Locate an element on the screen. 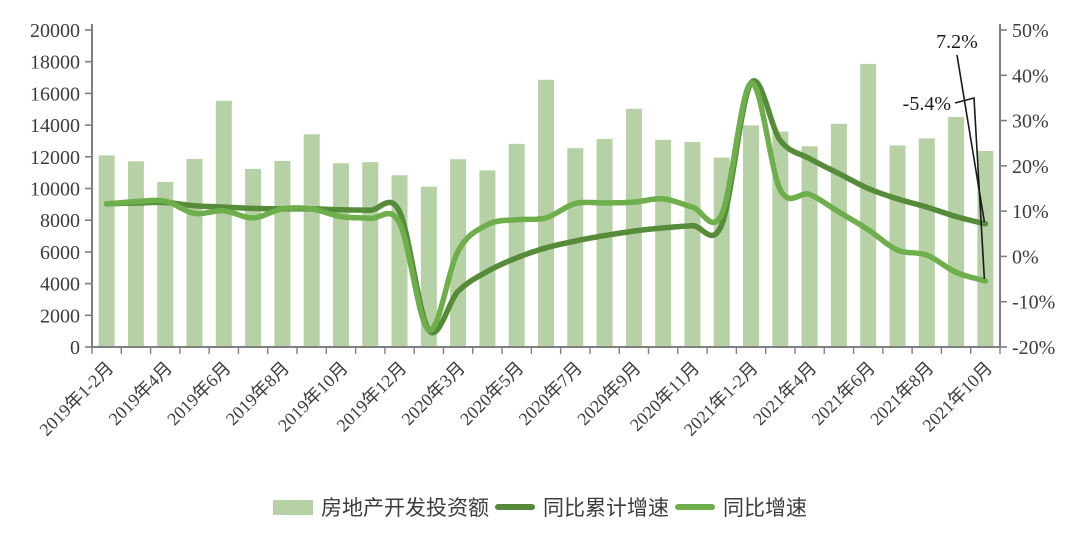 The height and width of the screenshot is (560, 1080). legend-label-monthly-growth: 同比增速 is located at coordinates (765, 508).